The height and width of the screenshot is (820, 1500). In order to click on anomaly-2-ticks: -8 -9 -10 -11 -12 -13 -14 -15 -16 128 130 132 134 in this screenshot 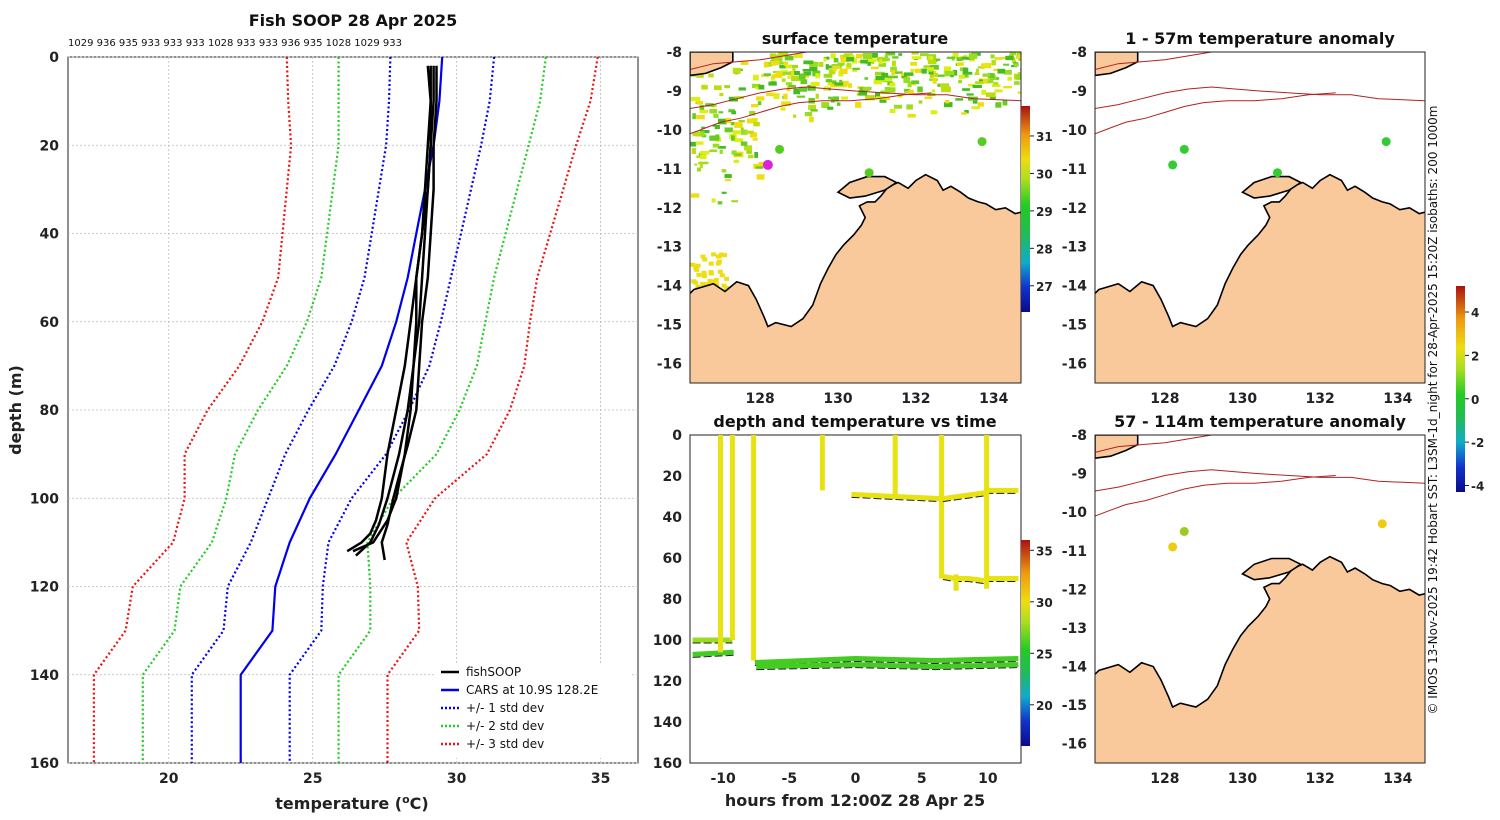, I will do `click(1237, 607)`.